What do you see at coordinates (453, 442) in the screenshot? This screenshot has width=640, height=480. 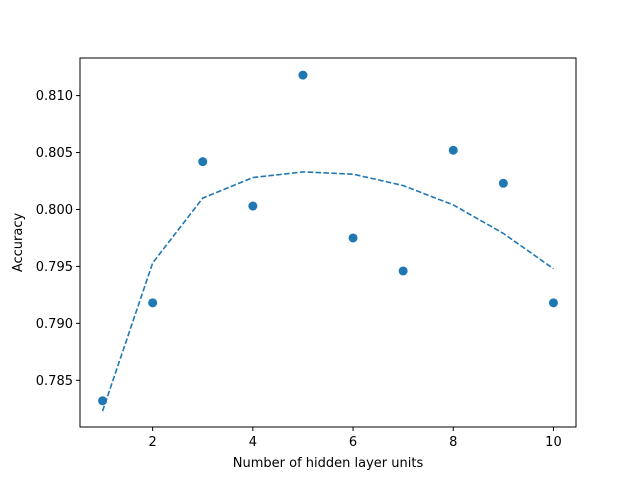 I see `x-tick-label: 8` at bounding box center [453, 442].